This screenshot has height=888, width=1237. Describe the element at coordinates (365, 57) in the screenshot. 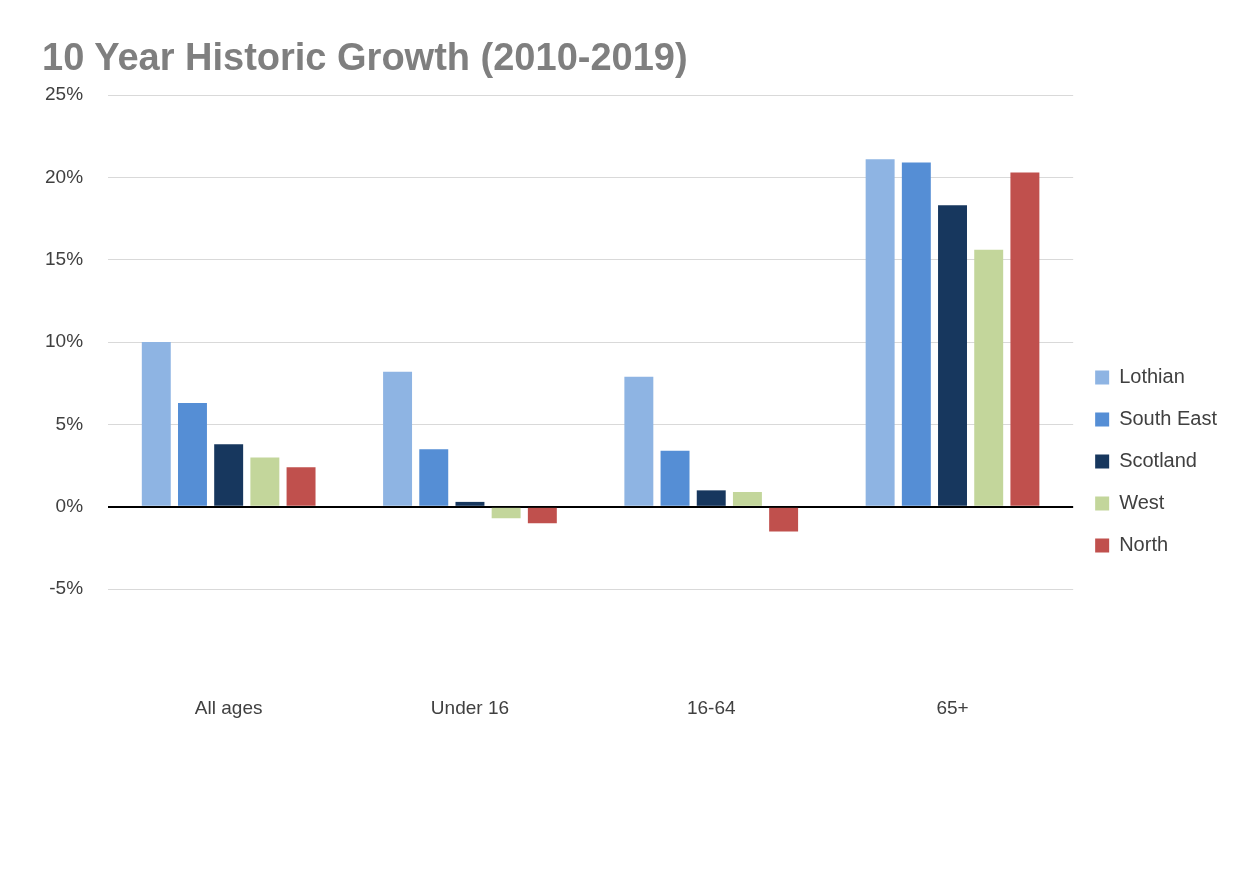

I see `chart-title: 10 Year Historic Growth (2010-2019)` at that location.